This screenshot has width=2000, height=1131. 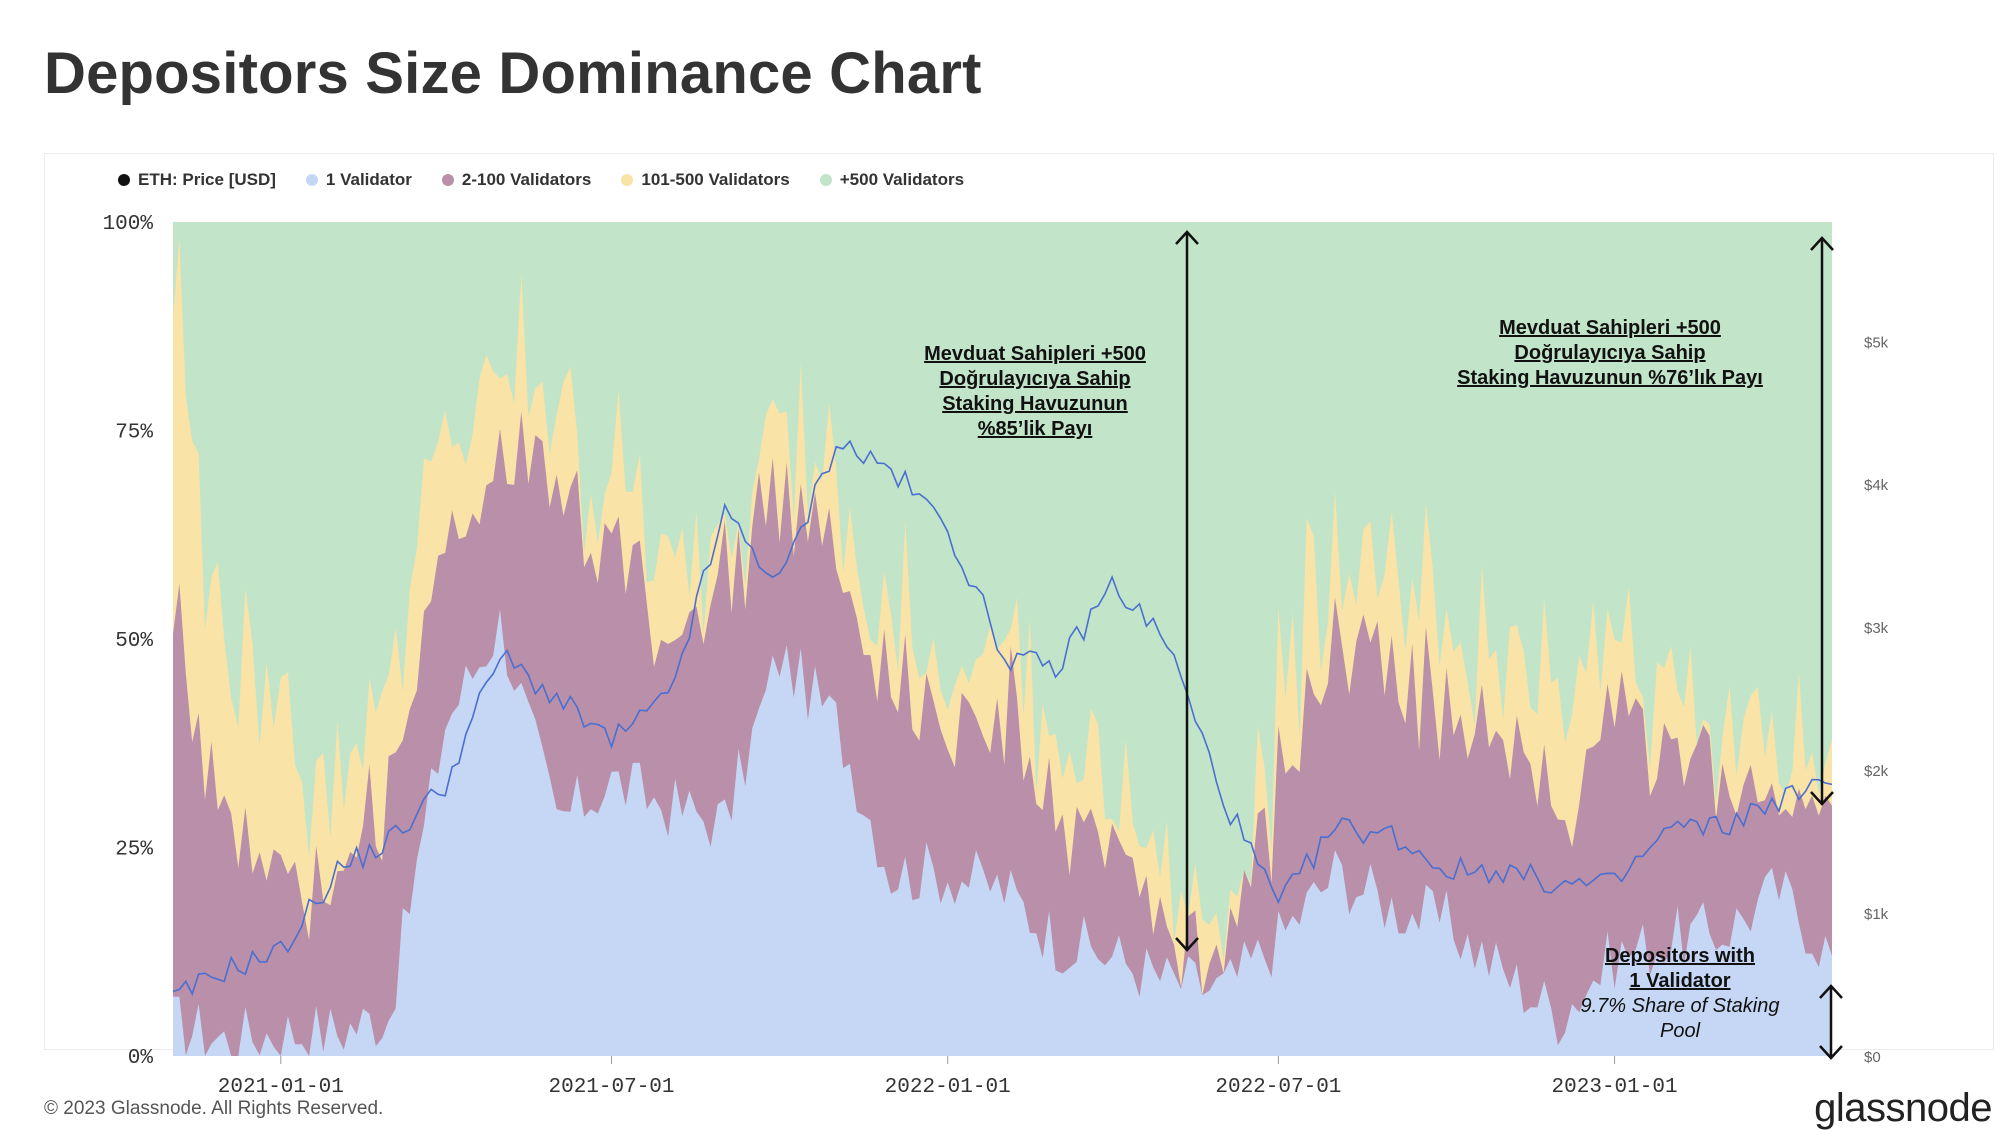 I want to click on annotation-line: Staking Havuzunun %76’lık Payı, so click(x=1610, y=378).